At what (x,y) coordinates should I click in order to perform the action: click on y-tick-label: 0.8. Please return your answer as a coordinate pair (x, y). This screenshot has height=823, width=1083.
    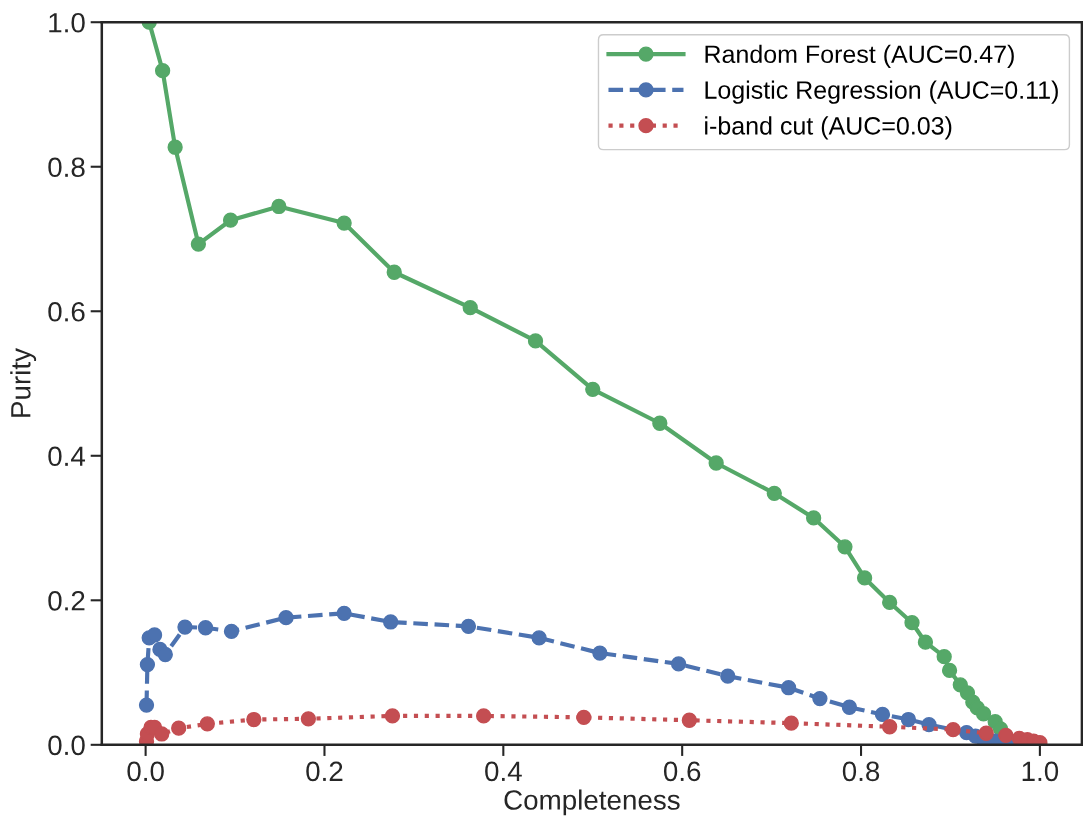
    Looking at the image, I should click on (66, 167).